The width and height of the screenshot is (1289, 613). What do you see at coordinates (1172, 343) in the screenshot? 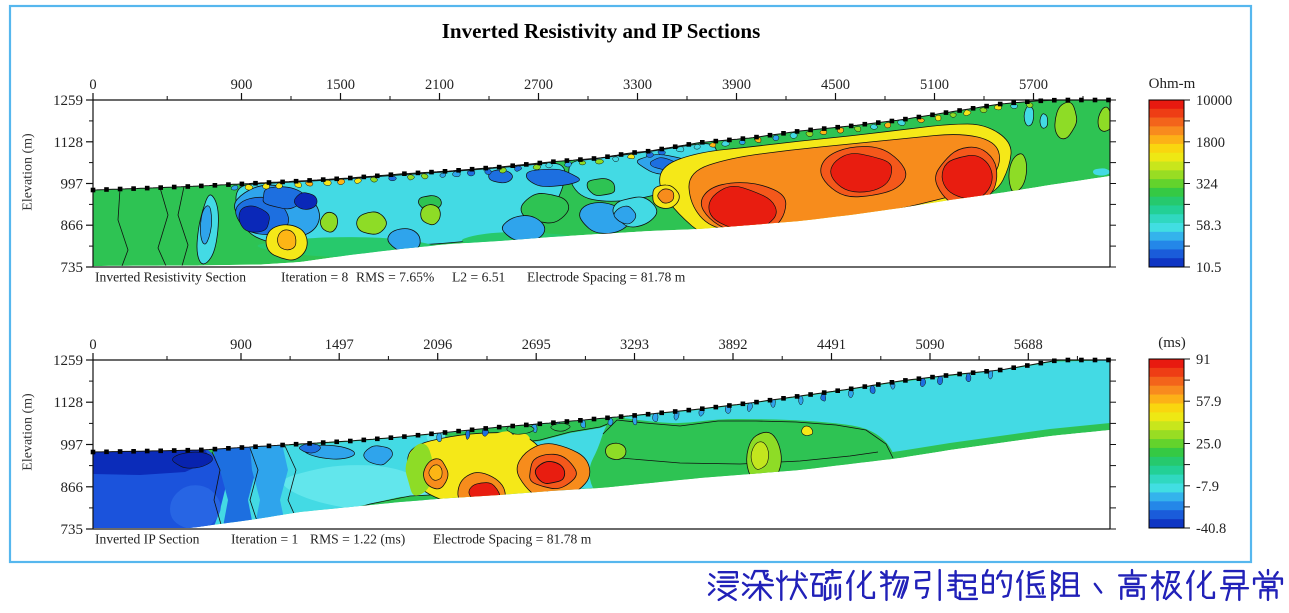
I see `svg-text: (ms)` at bounding box center [1172, 343].